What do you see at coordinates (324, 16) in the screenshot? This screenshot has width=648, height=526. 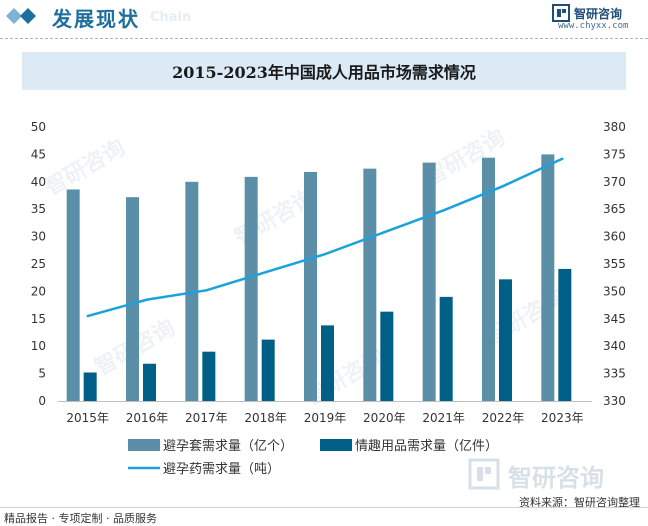 I see `header-bar: 发展现状 Chain 智研咨询 www.chyxx.com` at bounding box center [324, 16].